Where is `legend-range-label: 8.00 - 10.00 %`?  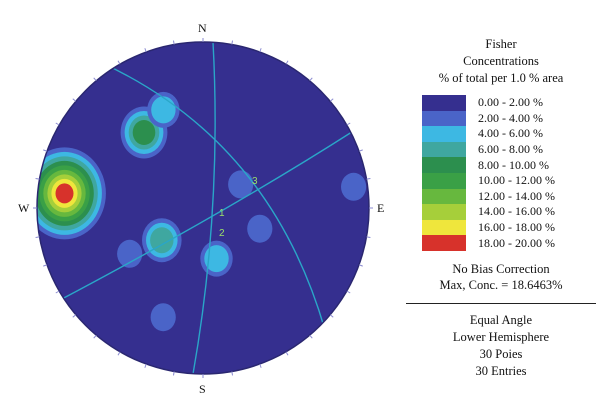 legend-range-label: 8.00 - 10.00 % is located at coordinates (513, 164).